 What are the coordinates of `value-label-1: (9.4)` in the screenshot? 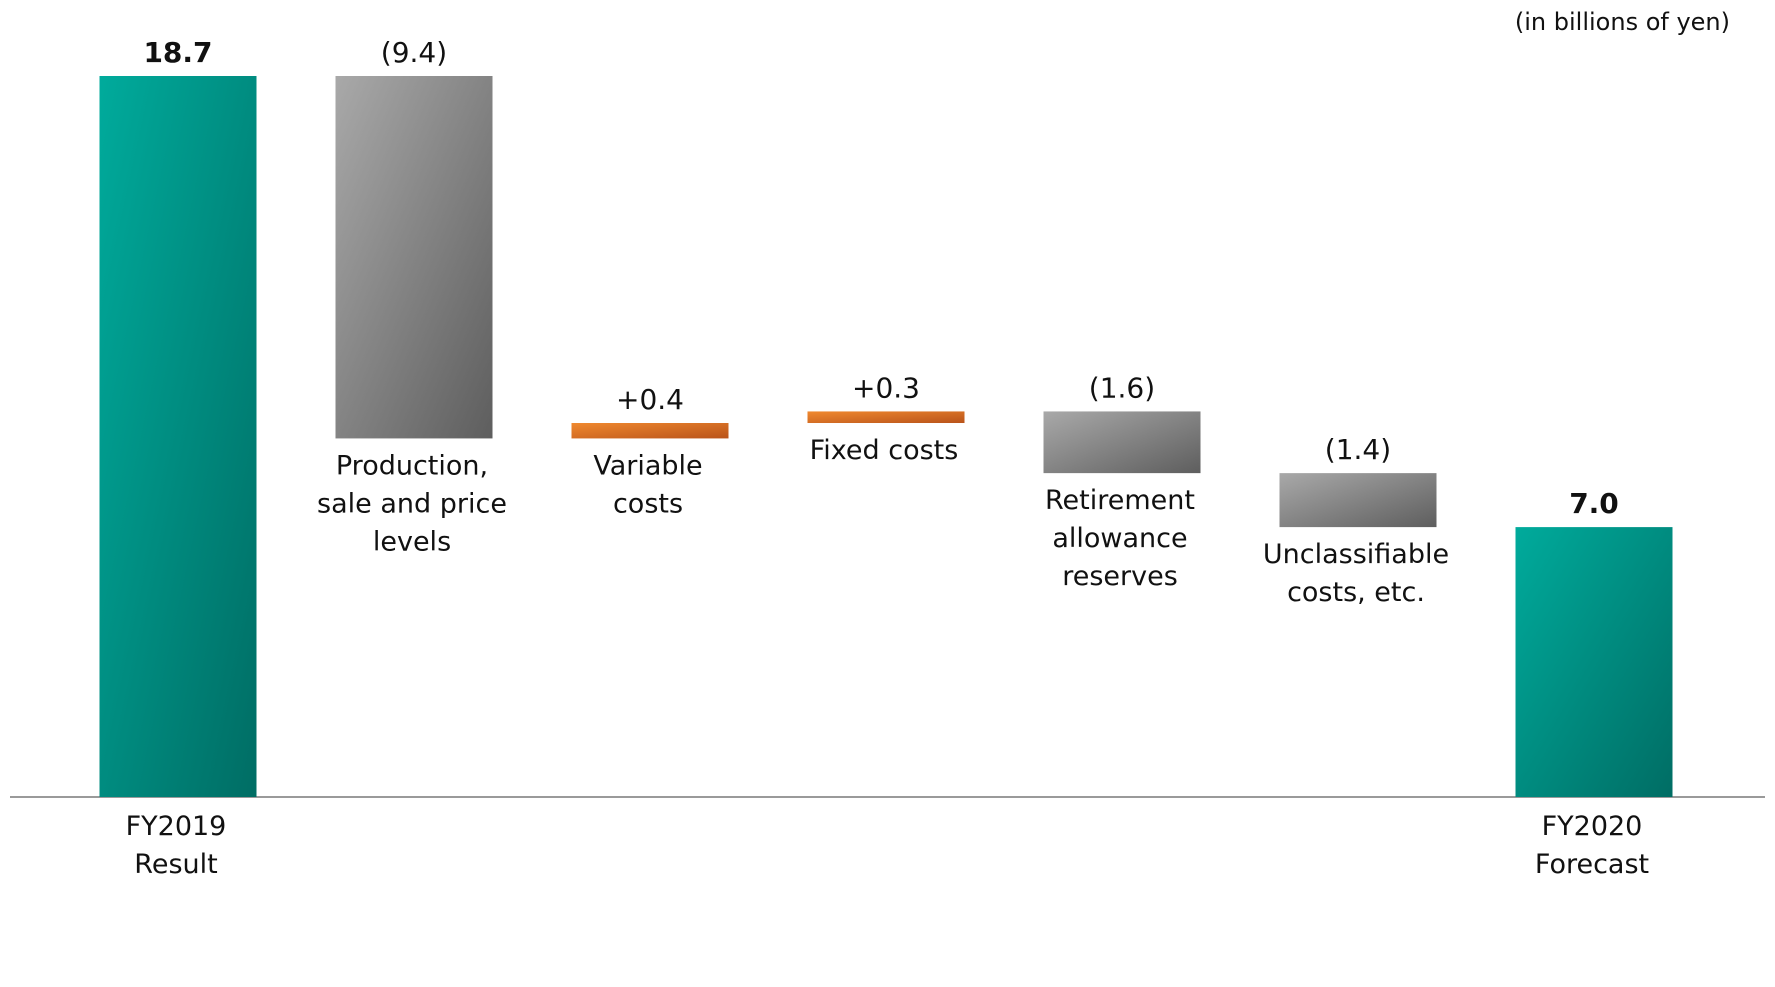 It's located at (414, 52).